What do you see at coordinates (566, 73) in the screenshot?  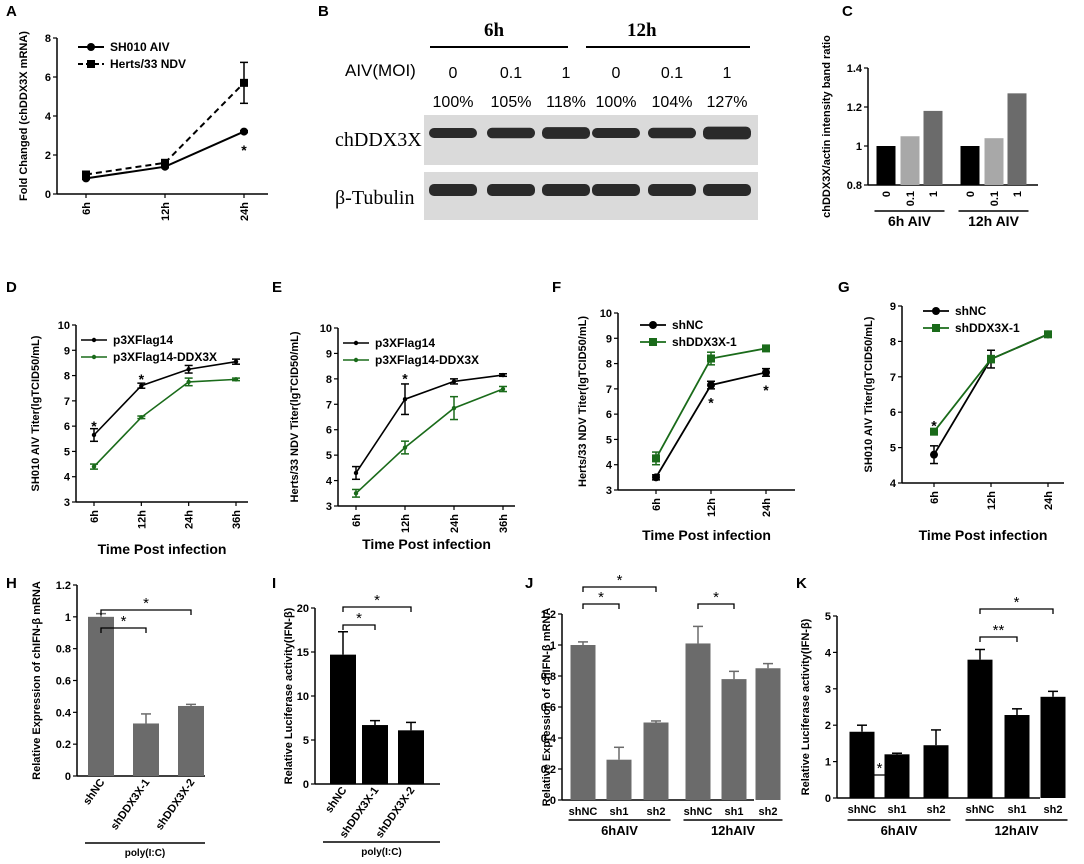 I see `blot-moi-value: 1` at bounding box center [566, 73].